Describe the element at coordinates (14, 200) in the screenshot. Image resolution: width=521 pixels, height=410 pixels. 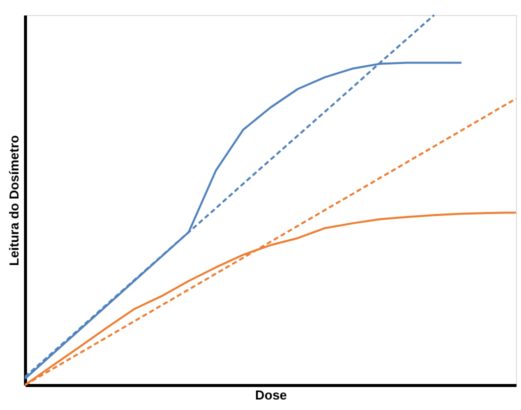
I see `y-axis-title: Leitura do Dosímetro` at that location.